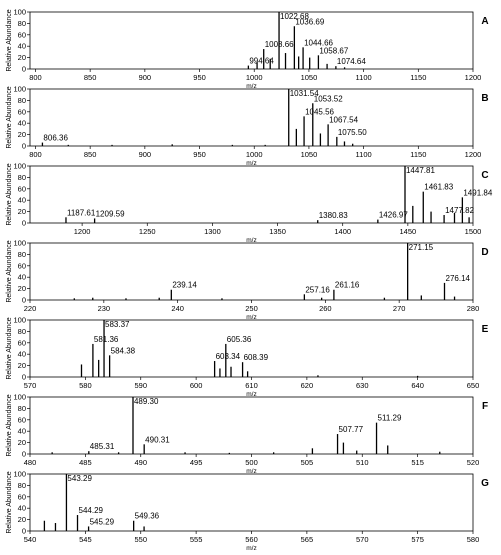  Describe the element at coordinates (484, 175) in the screenshot. I see `panel-c-letter: C` at that location.